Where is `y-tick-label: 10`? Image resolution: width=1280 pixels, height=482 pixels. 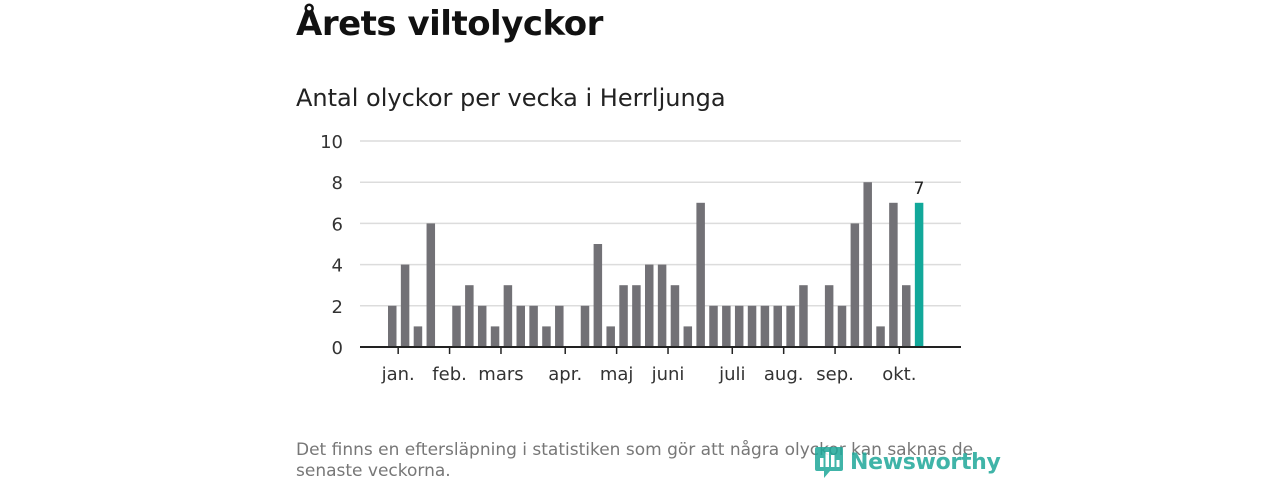
y-tick-label: 10 is located at coordinates (331, 142).